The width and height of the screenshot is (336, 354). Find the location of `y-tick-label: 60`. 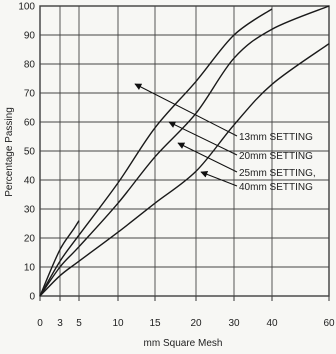

y-tick-label: 60 is located at coordinates (30, 123).